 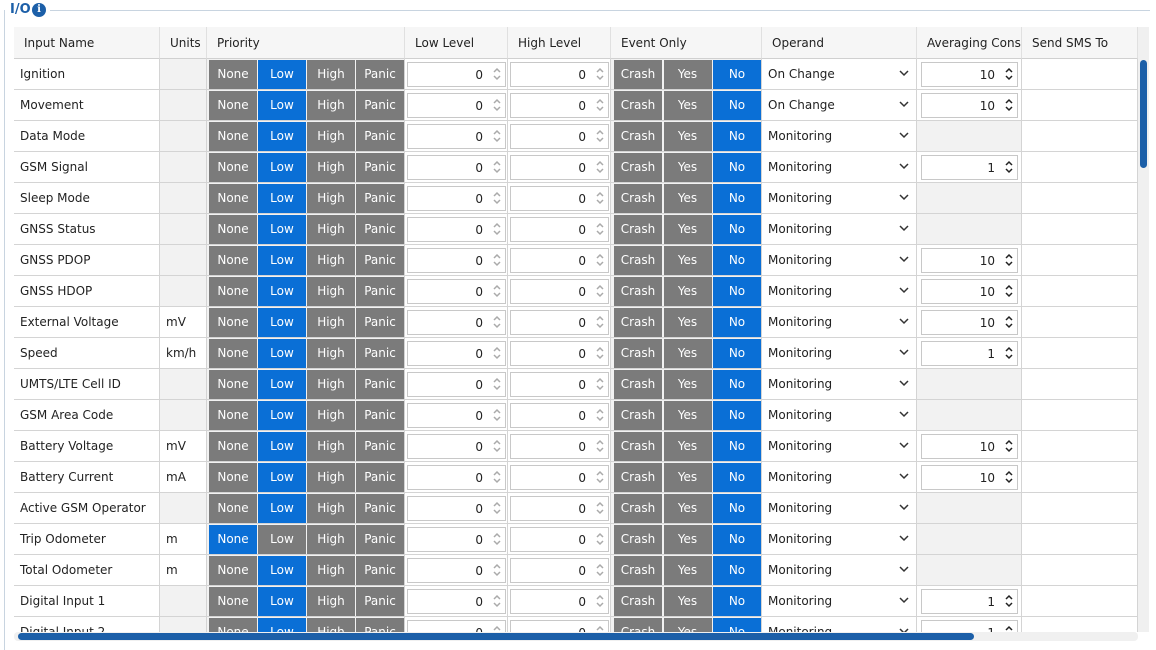 I want to click on column-header: Send SMS To, so click(x=1080, y=43).